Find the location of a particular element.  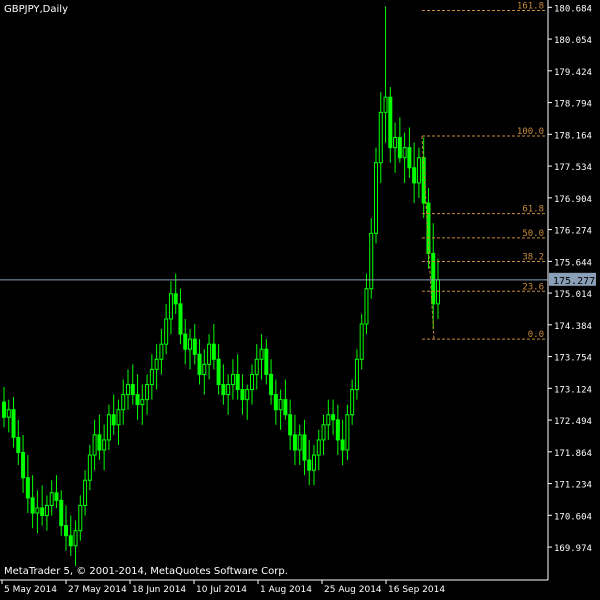

current-price-badge-bg is located at coordinates (572, 279).